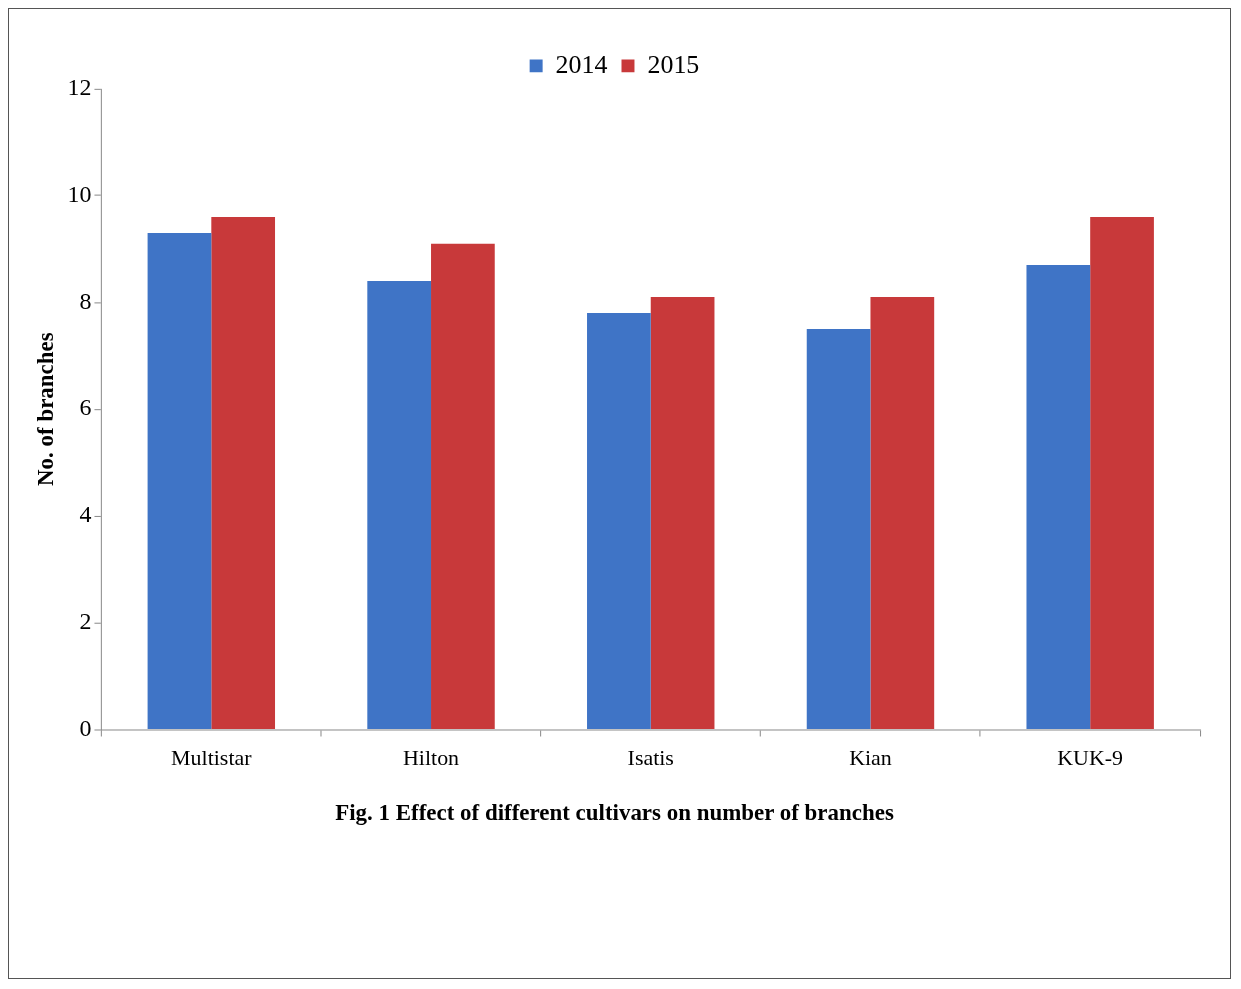  I want to click on text: Fig. 1 Effect of different cultivars on number of branches, so click(614, 813).